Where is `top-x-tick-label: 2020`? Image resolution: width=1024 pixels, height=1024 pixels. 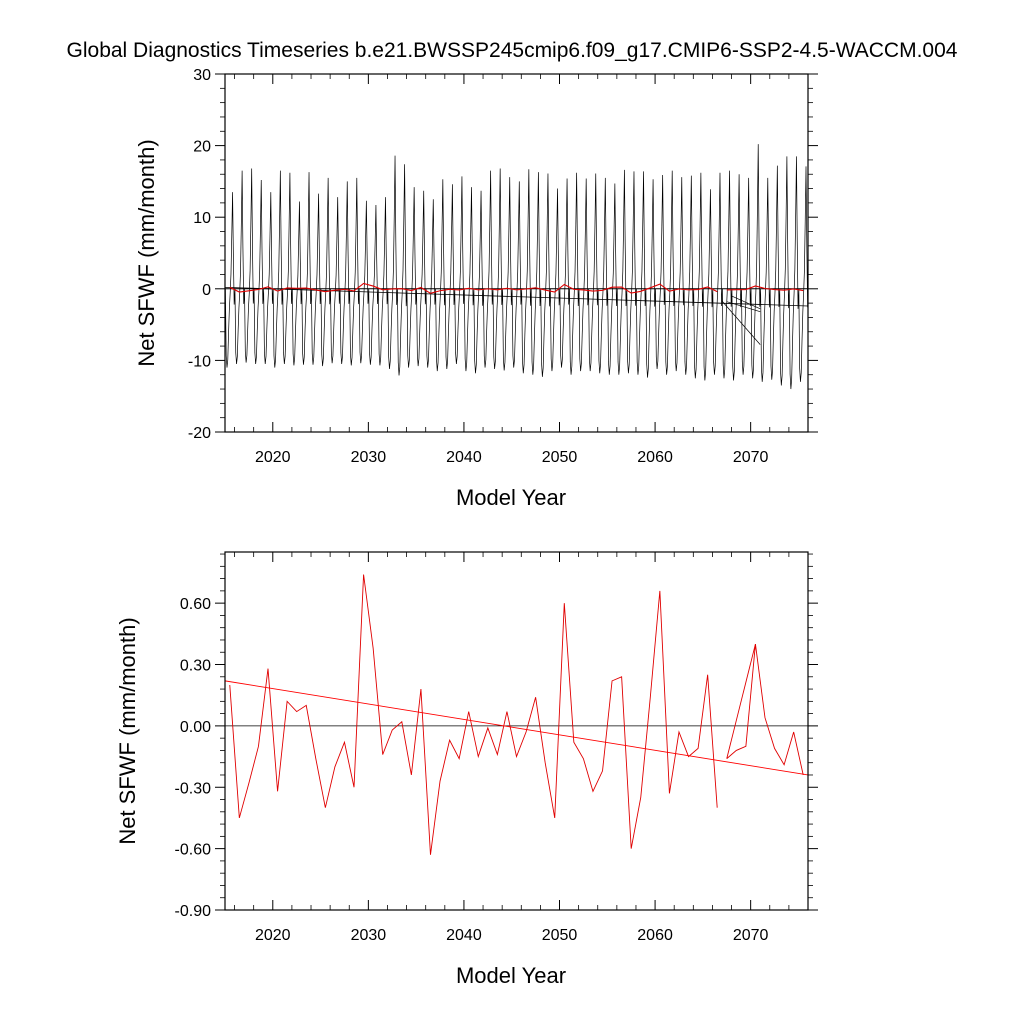 top-x-tick-label: 2020 is located at coordinates (273, 457).